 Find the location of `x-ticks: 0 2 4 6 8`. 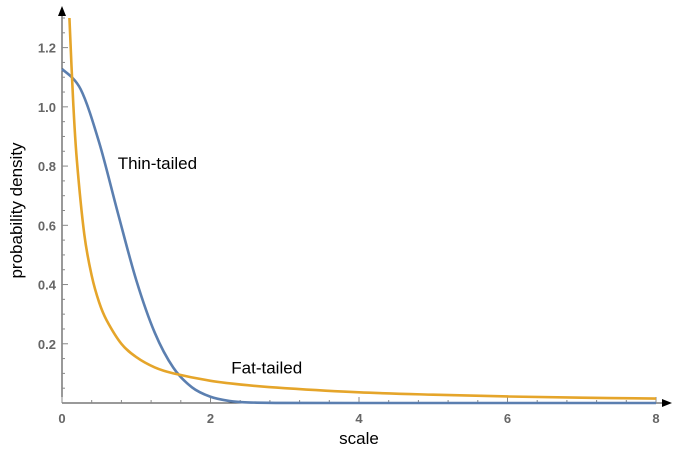

x-ticks: 0 2 4 6 8 is located at coordinates (359, 411).